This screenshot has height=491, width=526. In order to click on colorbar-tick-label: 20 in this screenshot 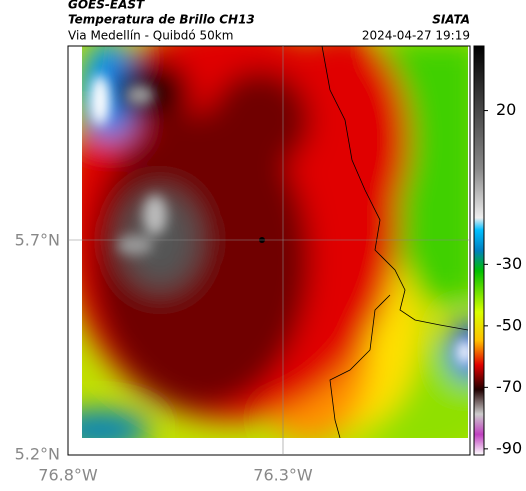, I will do `click(506, 109)`.